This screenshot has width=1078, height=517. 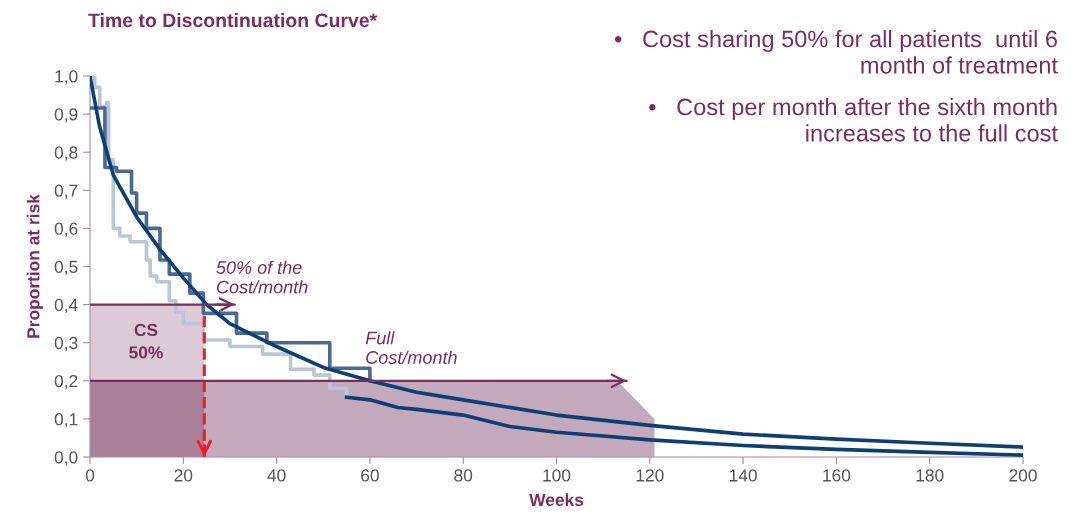 What do you see at coordinates (66, 458) in the screenshot?
I see `y-tick-label: 0,0` at bounding box center [66, 458].